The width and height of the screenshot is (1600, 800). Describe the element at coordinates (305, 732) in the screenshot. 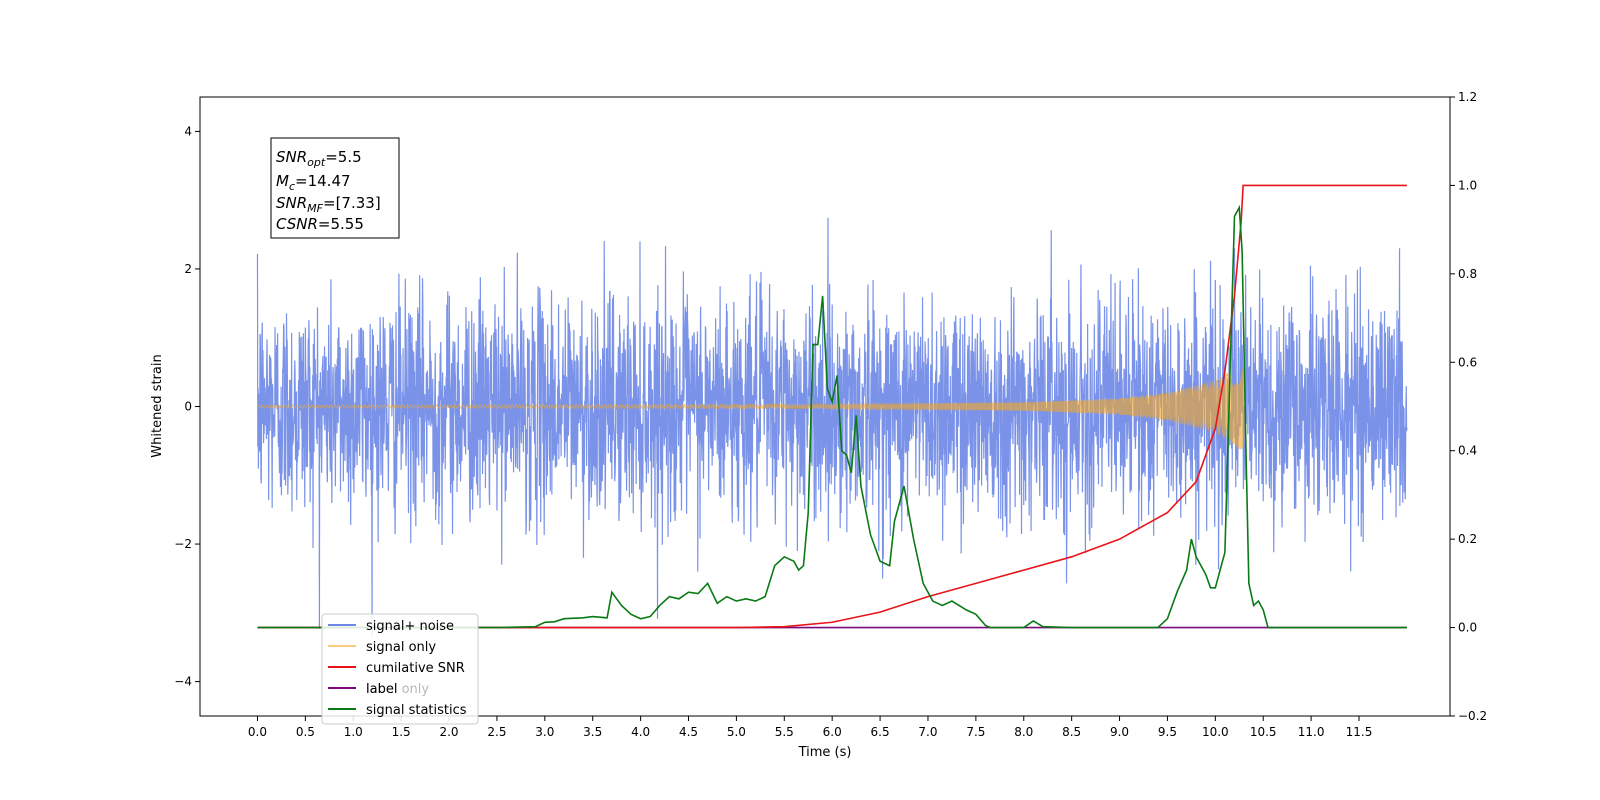

I see `x-tick-label: 0.5` at that location.